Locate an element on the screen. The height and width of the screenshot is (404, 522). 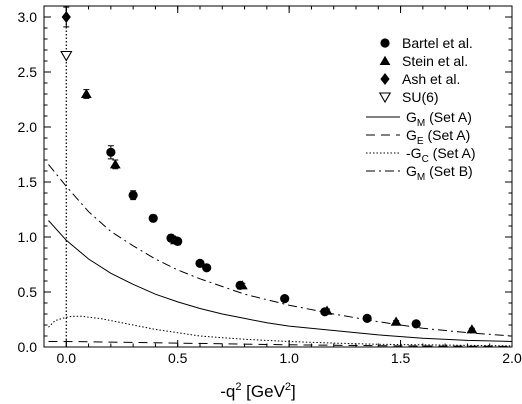
y-tick-label-0: 0.0 is located at coordinates (28, 347).